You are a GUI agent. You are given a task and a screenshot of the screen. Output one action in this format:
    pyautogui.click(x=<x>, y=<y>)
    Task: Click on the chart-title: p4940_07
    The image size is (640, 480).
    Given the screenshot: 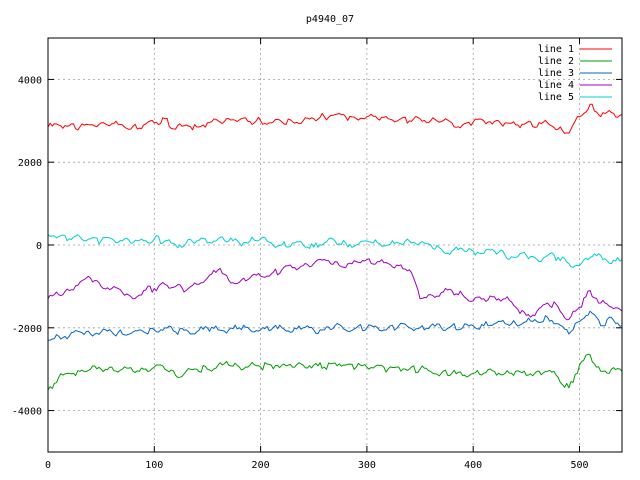 What is the action you would take?
    pyautogui.click(x=330, y=19)
    